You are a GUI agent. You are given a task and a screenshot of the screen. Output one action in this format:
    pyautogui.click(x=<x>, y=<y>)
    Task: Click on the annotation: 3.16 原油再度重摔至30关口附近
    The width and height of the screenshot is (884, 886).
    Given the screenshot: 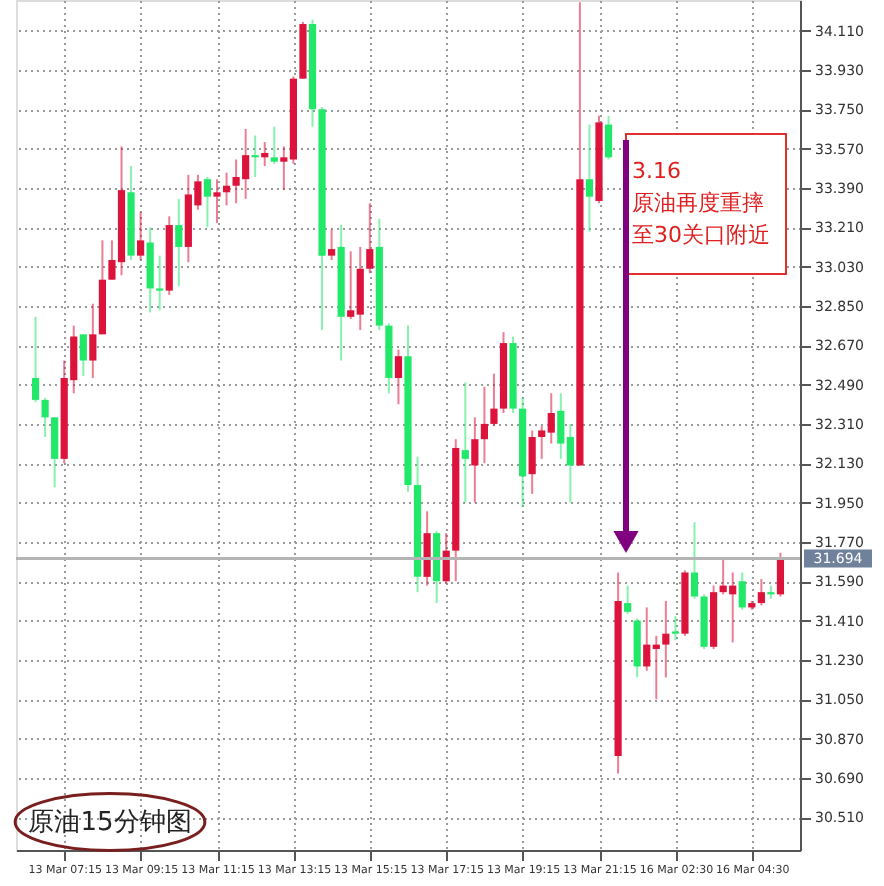 What is the action you would take?
    pyautogui.click(x=701, y=203)
    